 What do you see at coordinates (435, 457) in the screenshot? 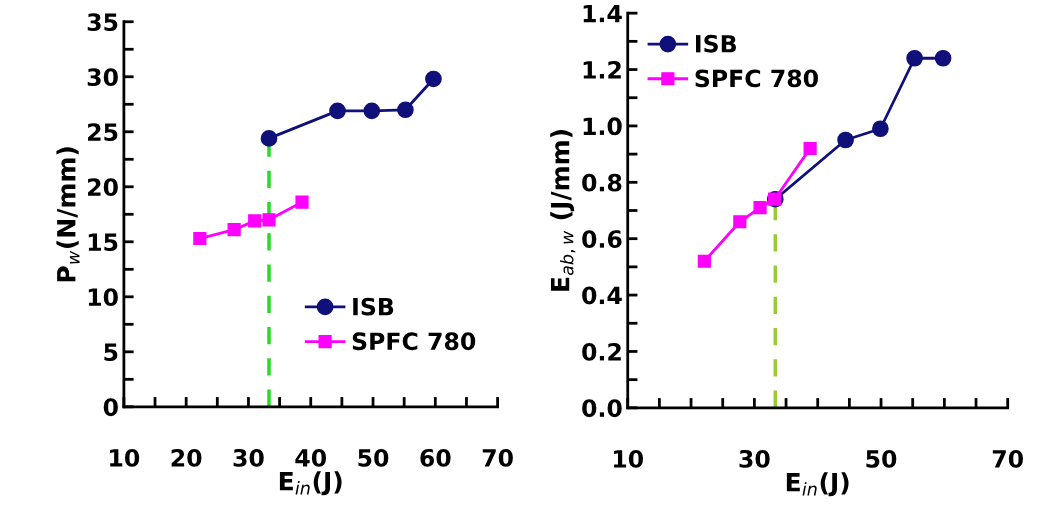
I see `x-tick-label: 60` at bounding box center [435, 457].